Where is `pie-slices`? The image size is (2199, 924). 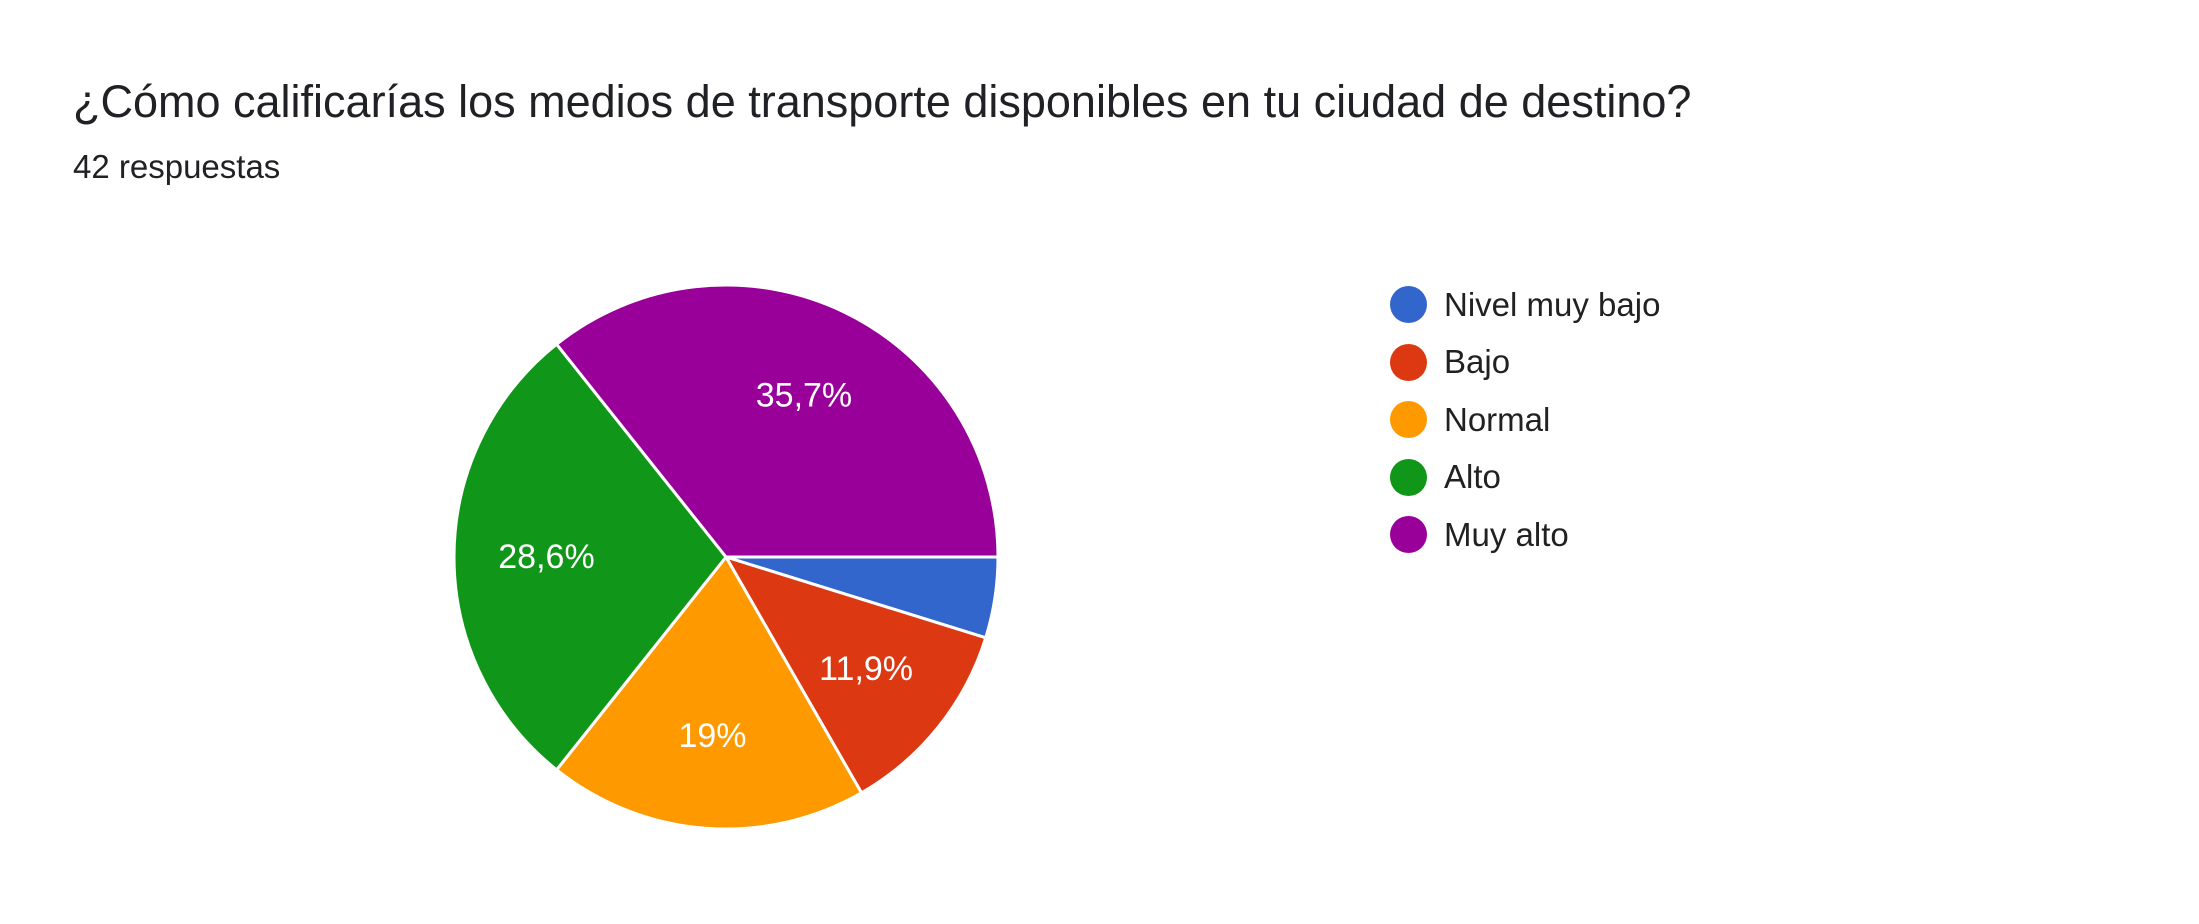 pie-slices is located at coordinates (726, 557).